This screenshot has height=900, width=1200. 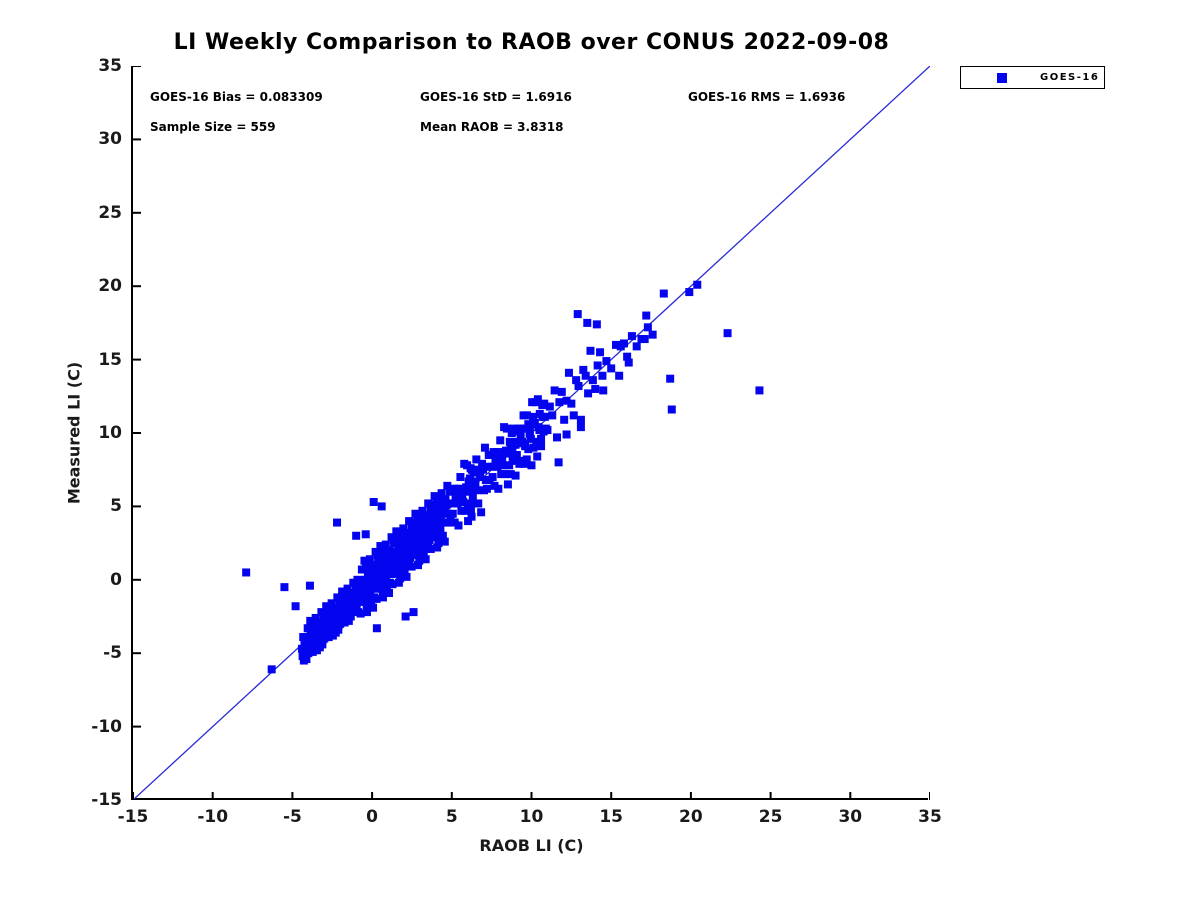 What do you see at coordinates (110, 433) in the screenshot?
I see `y-tick-label: 10` at bounding box center [110, 433].